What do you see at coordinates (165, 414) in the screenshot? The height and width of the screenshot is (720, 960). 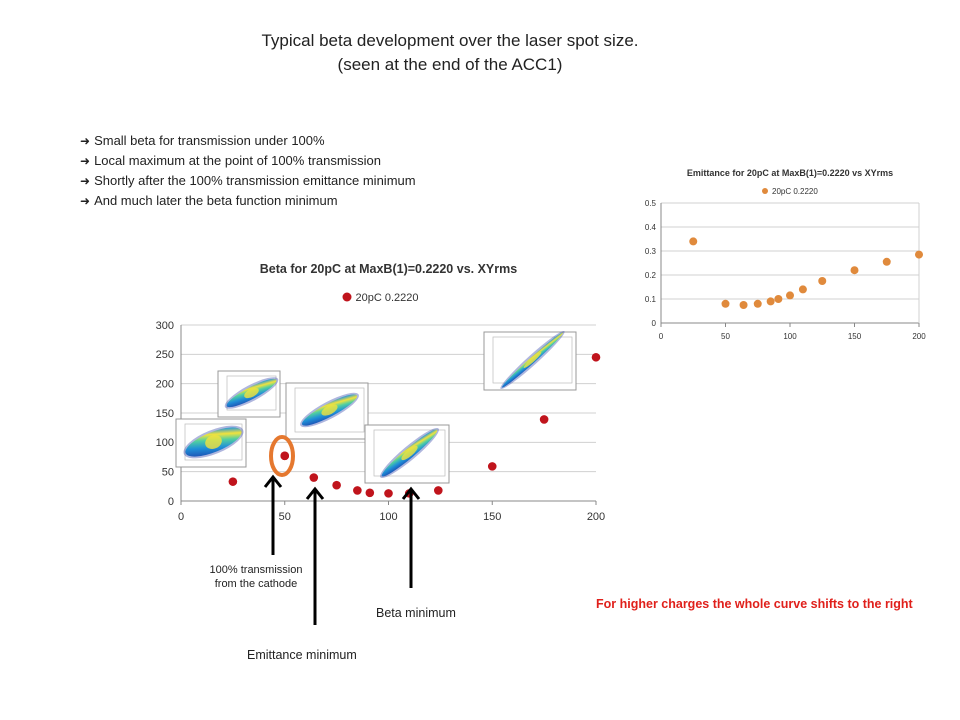 I see `y-tick-label: 150` at bounding box center [165, 414].